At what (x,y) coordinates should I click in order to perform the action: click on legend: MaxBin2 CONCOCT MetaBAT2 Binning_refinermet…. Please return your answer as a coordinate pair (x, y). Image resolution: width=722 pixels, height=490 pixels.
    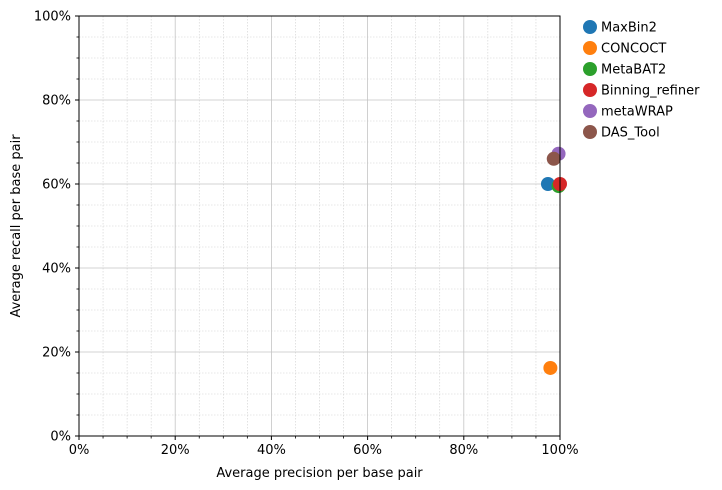
    Looking at the image, I should click on (641, 80).